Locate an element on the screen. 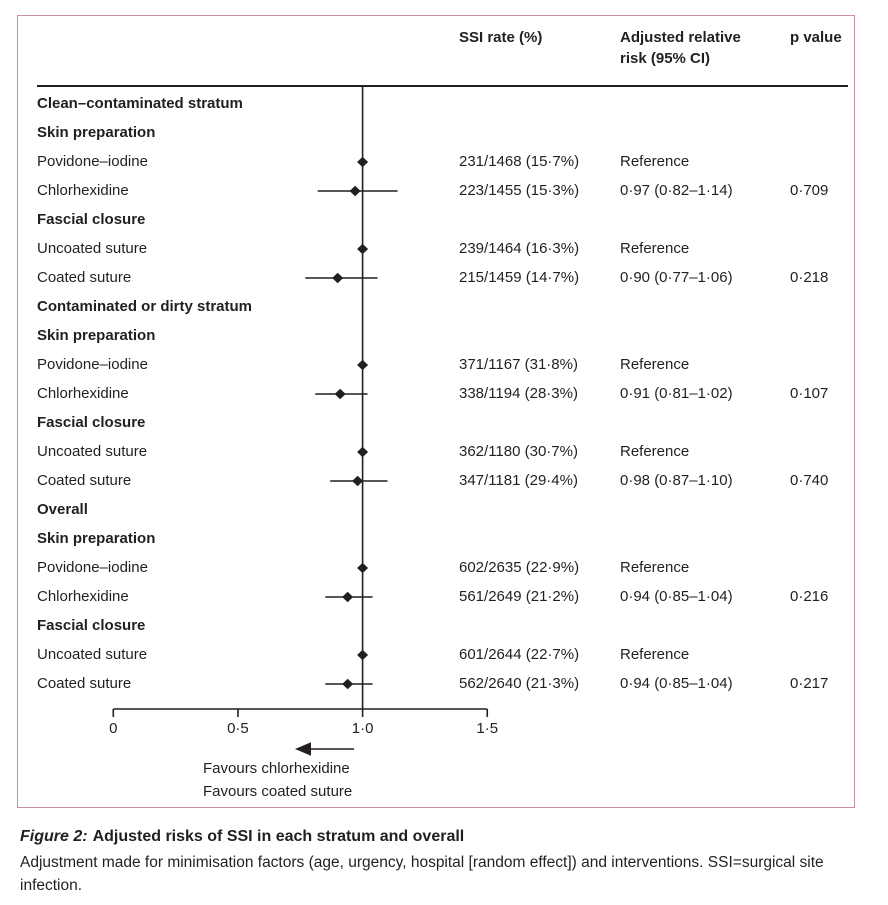  relative-risk-value: 0·97 (0·82–1·14) is located at coordinates (676, 190).